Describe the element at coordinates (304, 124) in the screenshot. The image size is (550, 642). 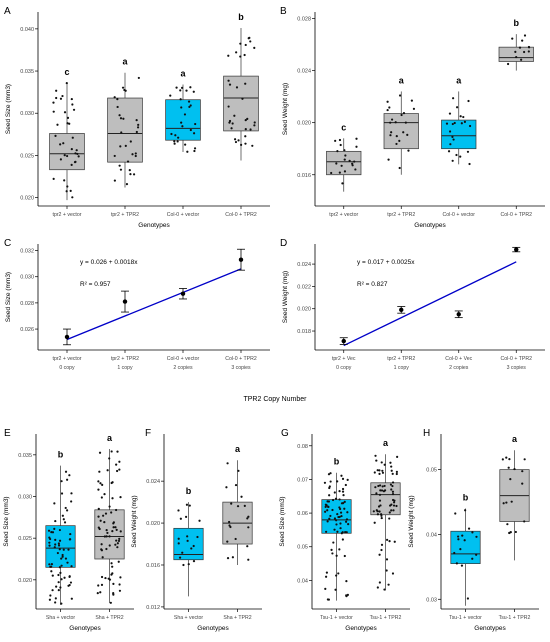
I see `y-tick-label: 0.020` at that location.